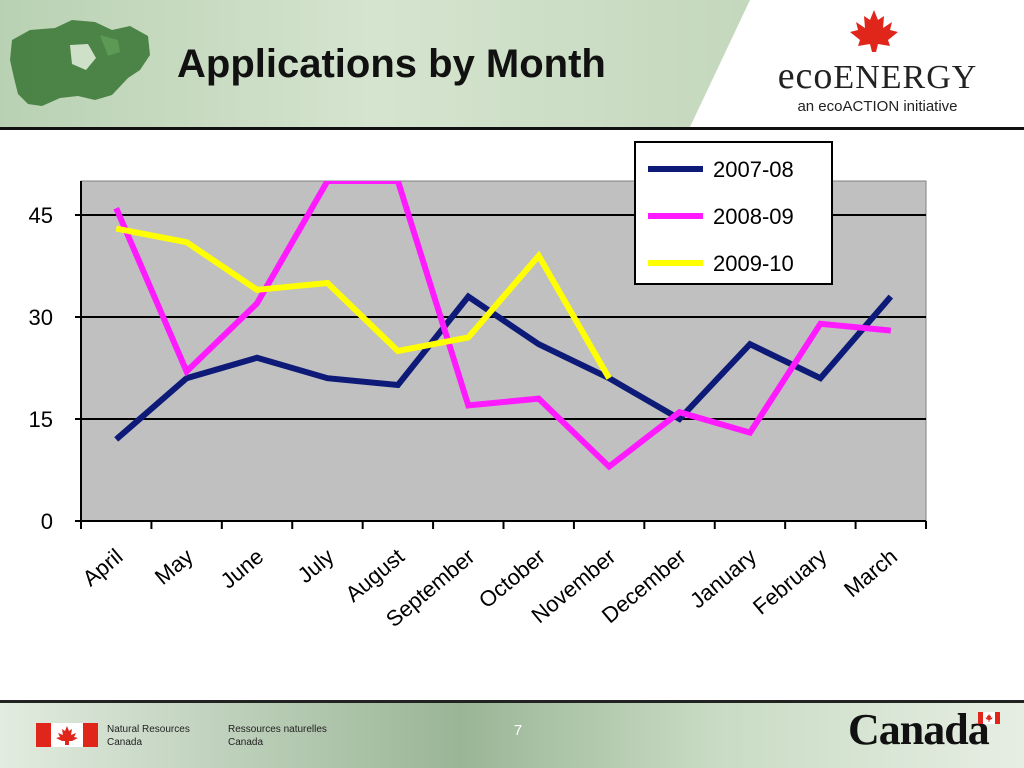 Image resolution: width=1024 pixels, height=768 pixels. I want to click on department-en-line1: Natural Resources, so click(148, 729).